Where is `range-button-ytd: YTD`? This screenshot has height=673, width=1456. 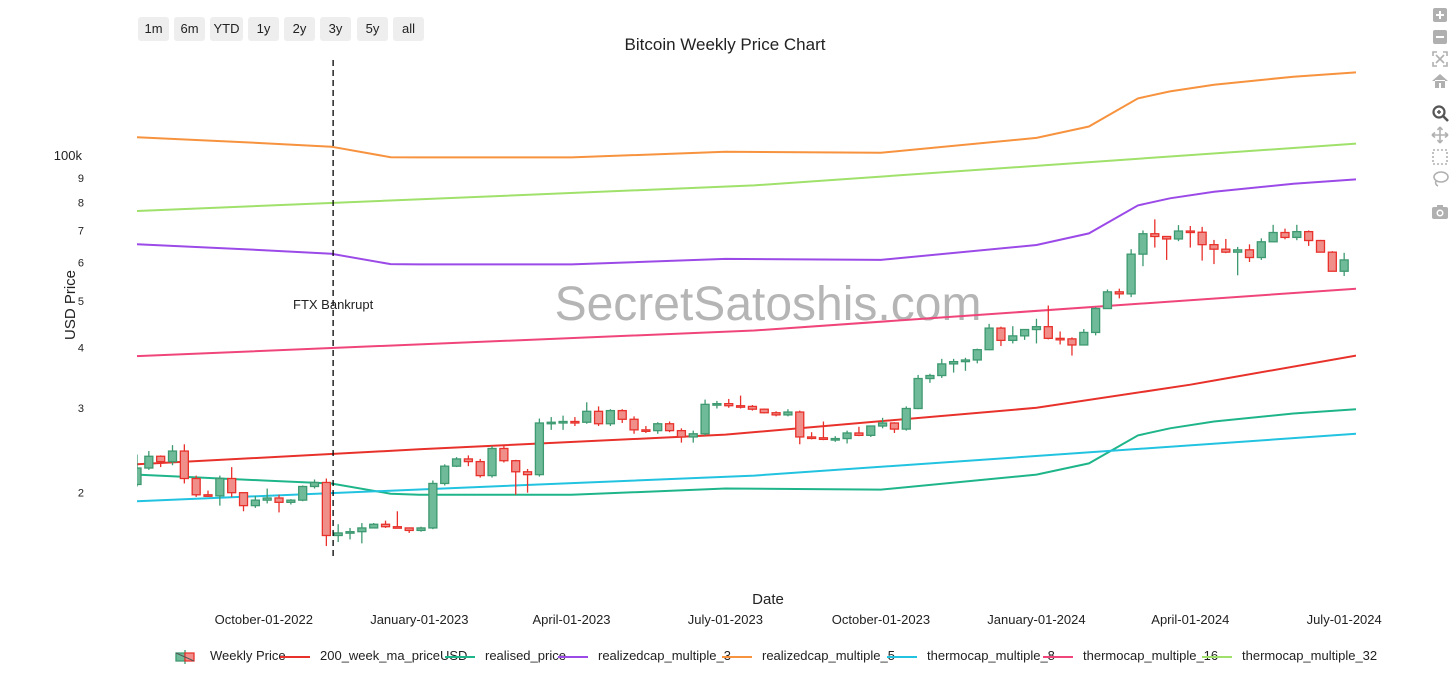
range-button-ytd: YTD is located at coordinates (226, 29).